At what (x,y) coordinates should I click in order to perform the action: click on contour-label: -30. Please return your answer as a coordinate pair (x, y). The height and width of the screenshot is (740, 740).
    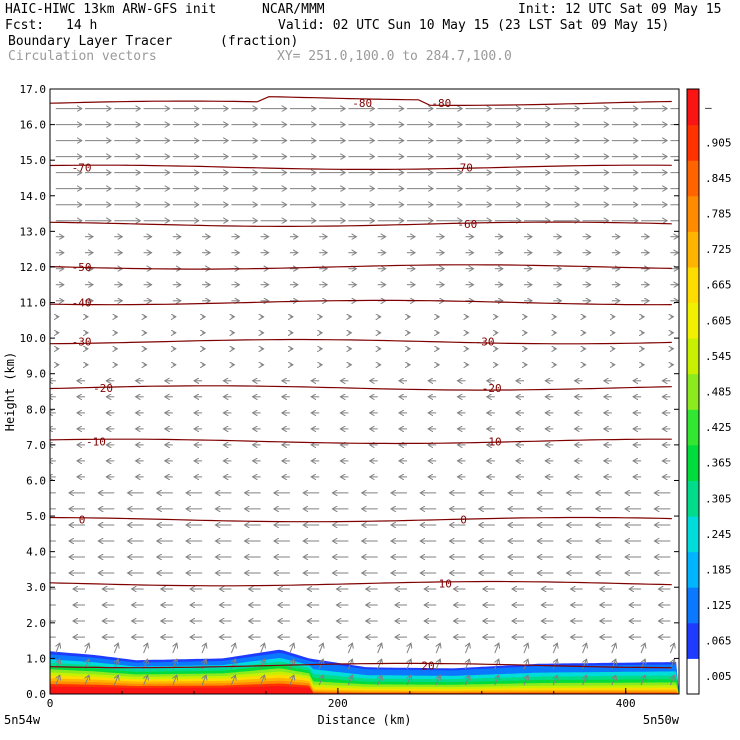
    Looking at the image, I should click on (485, 342).